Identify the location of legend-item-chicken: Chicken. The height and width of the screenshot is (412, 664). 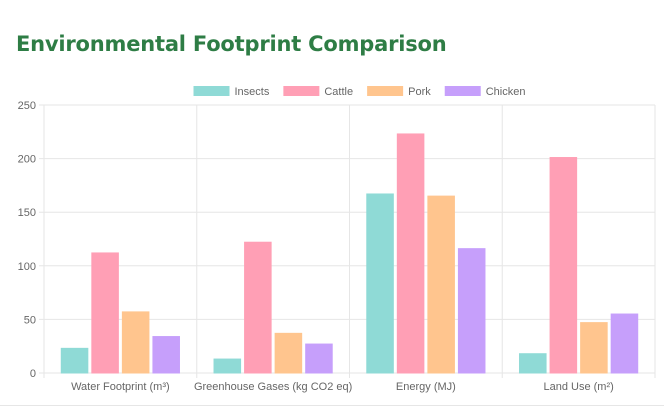
(485, 92).